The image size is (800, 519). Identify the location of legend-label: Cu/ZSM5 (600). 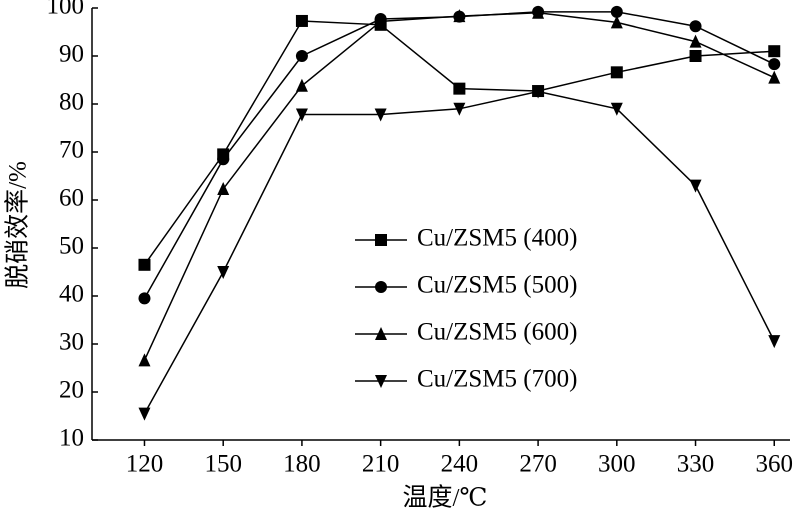
(497, 332).